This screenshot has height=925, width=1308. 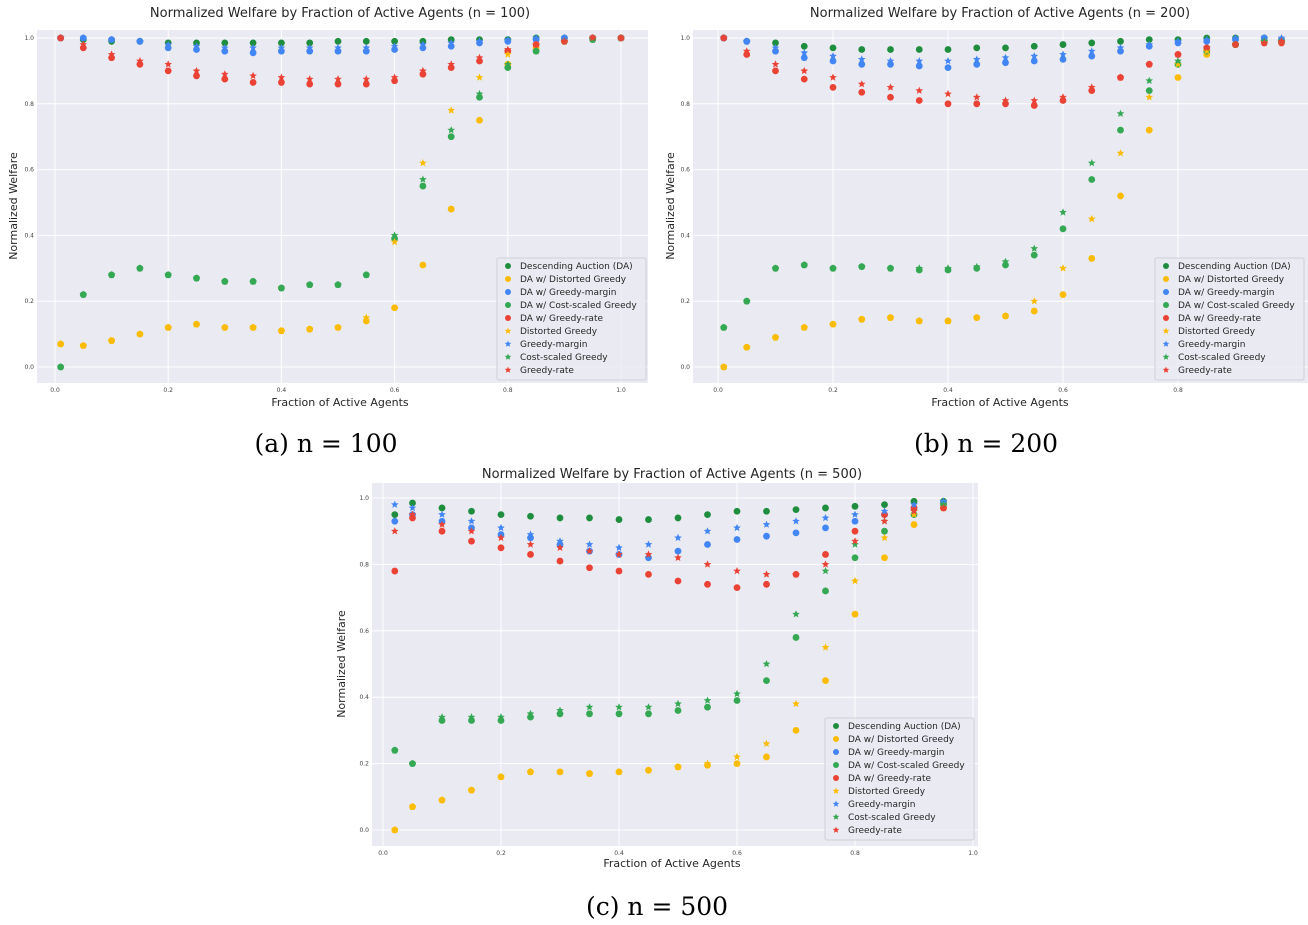 What do you see at coordinates (1178, 390) in the screenshot?
I see `x-tick-label: 0.8` at bounding box center [1178, 390].